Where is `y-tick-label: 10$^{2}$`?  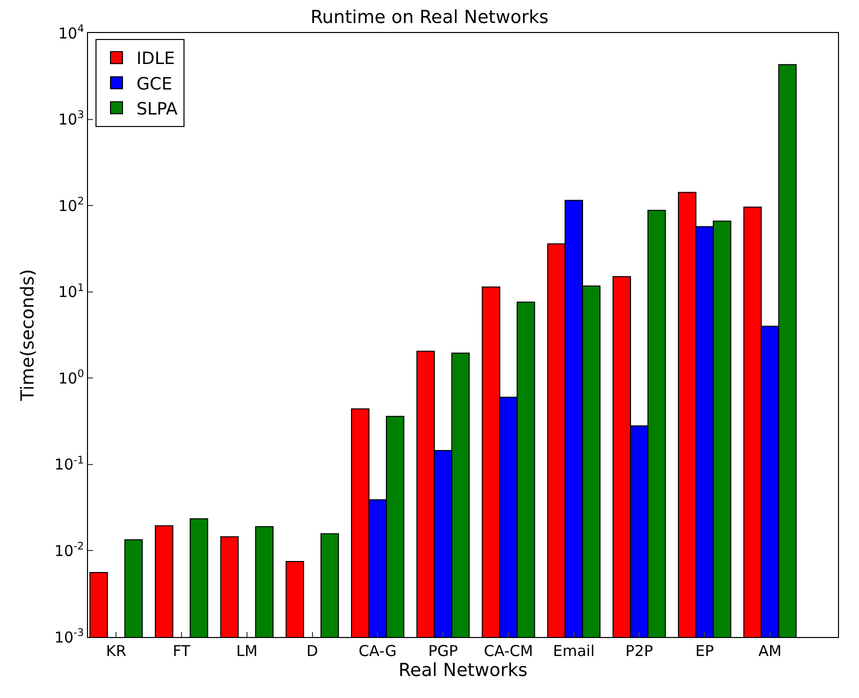
y-tick-label: 10$^{2}$ is located at coordinates (71, 205).